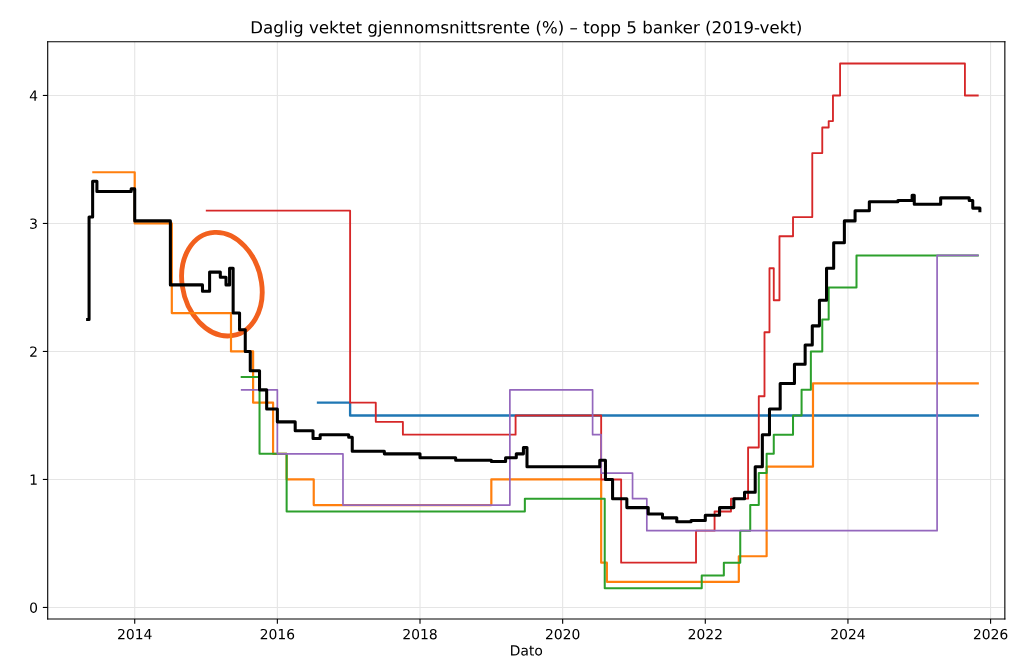 Image resolution: width=1015 pixels, height=662 pixels. Describe the element at coordinates (135, 634) in the screenshot. I see `x-tick-label: 2014` at that location.